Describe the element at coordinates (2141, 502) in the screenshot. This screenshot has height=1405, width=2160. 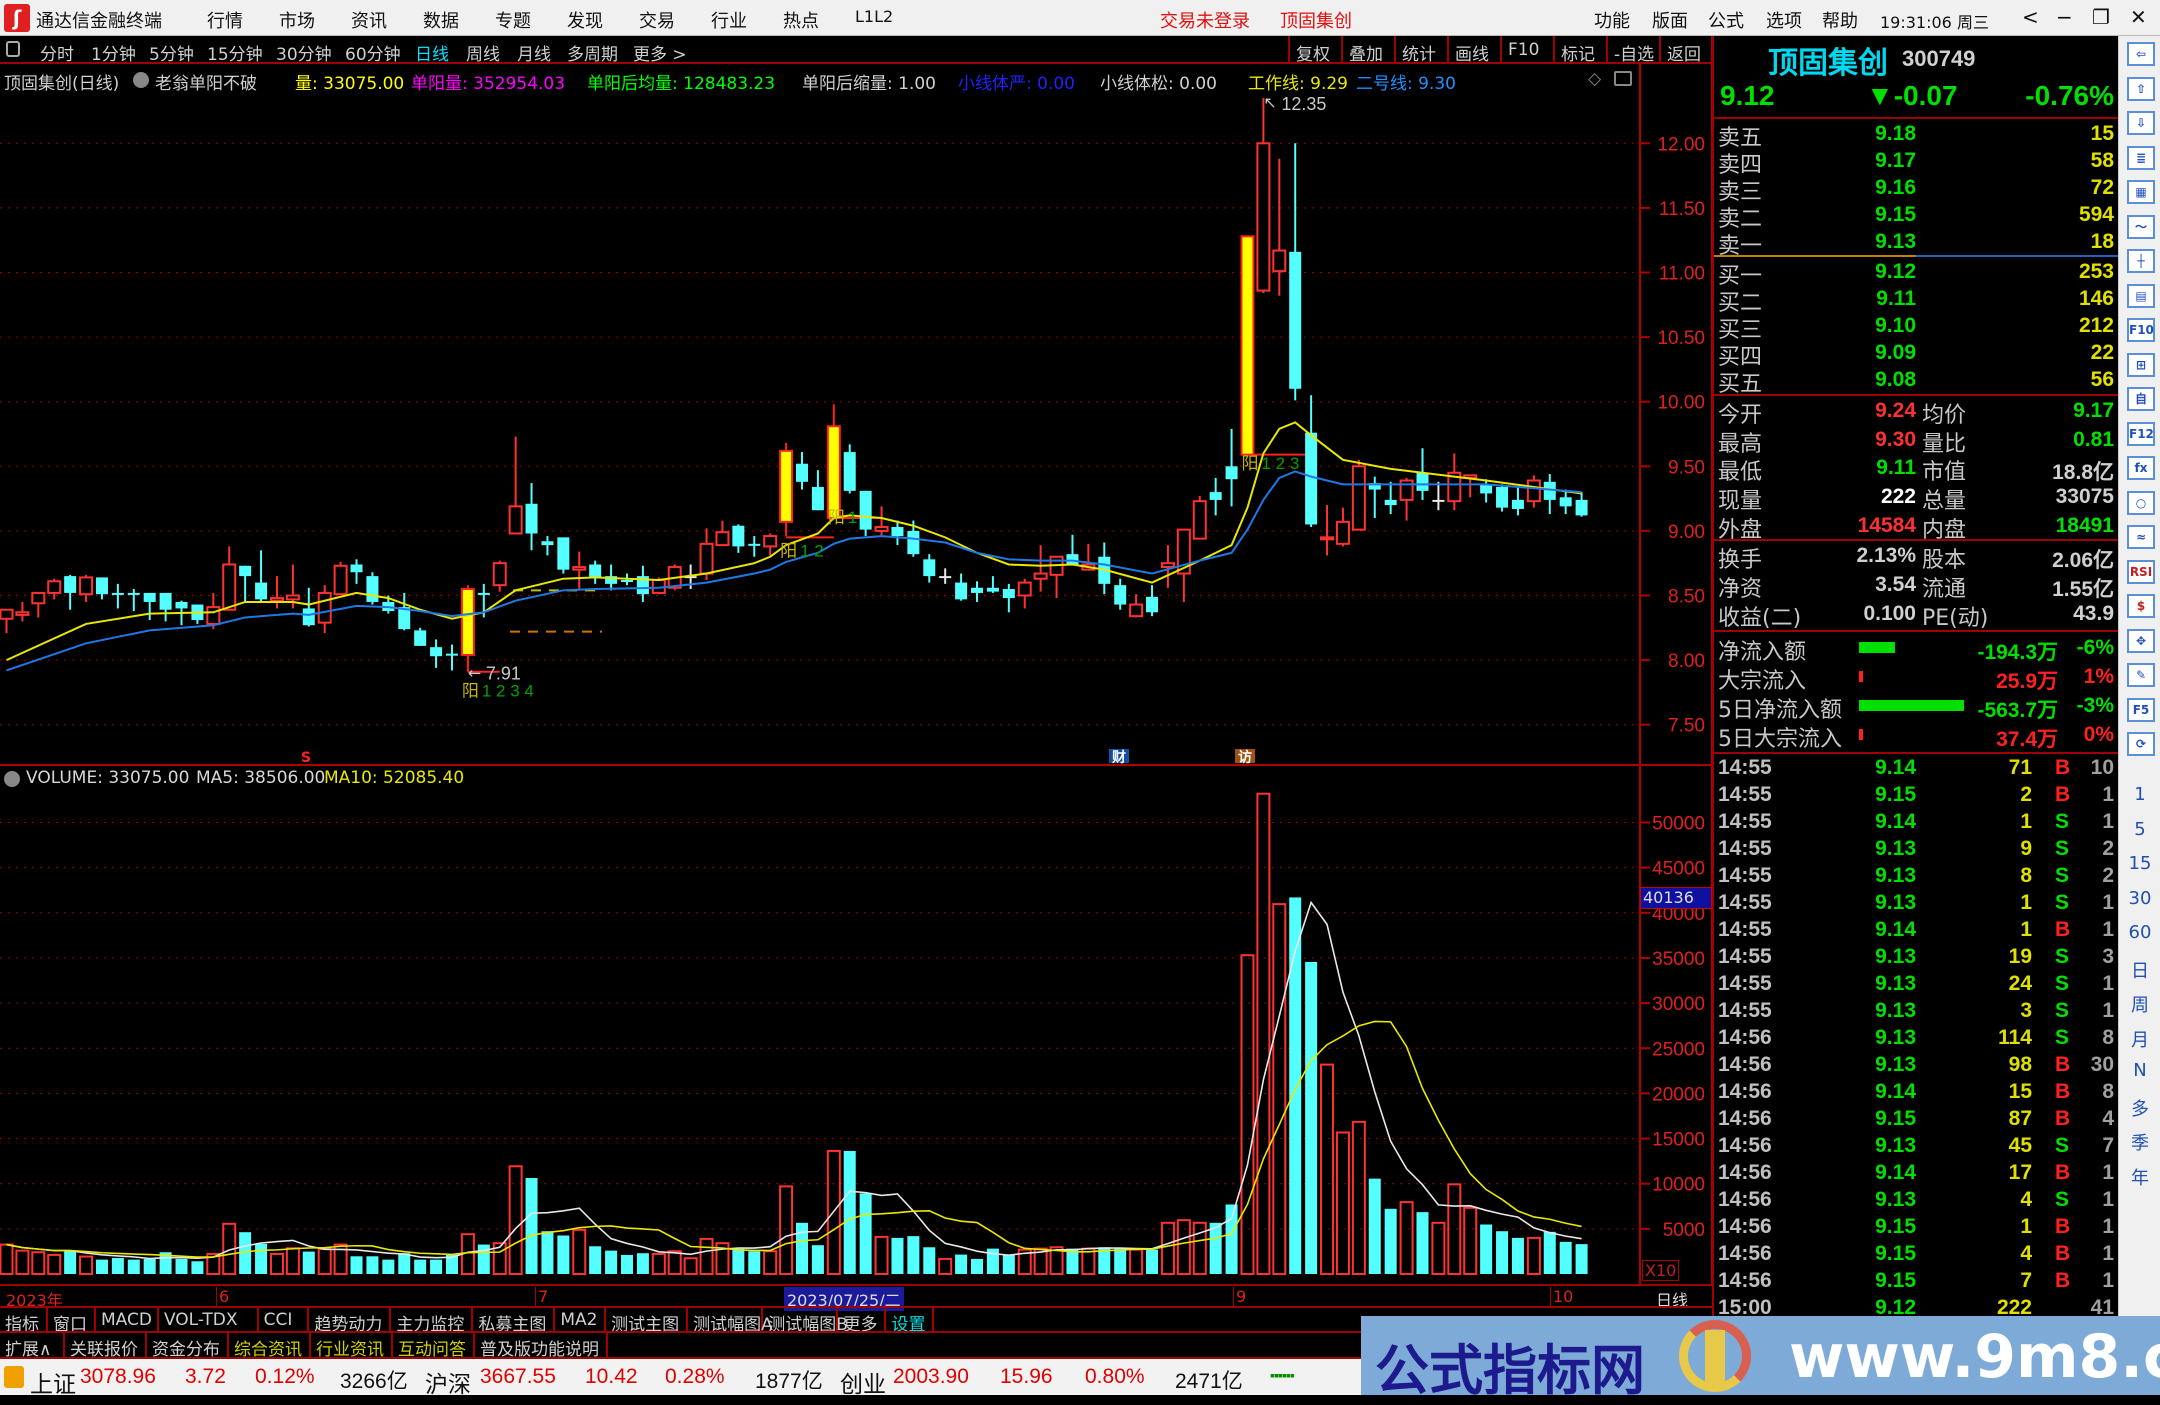
I see `circle-icon: ○` at that location.